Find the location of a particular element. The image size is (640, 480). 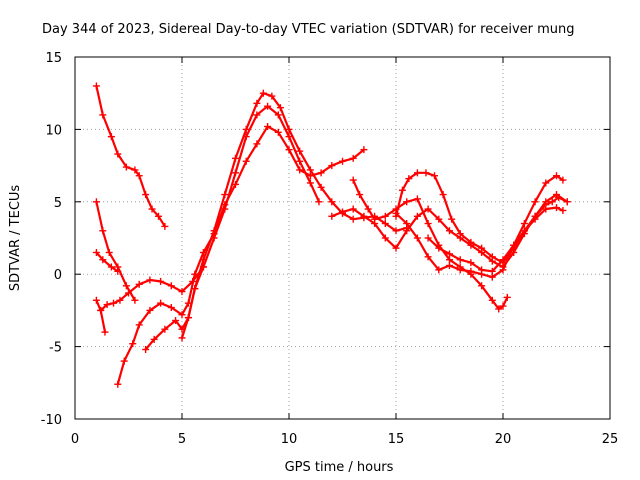

series-s12 is located at coordinates (479, 226).